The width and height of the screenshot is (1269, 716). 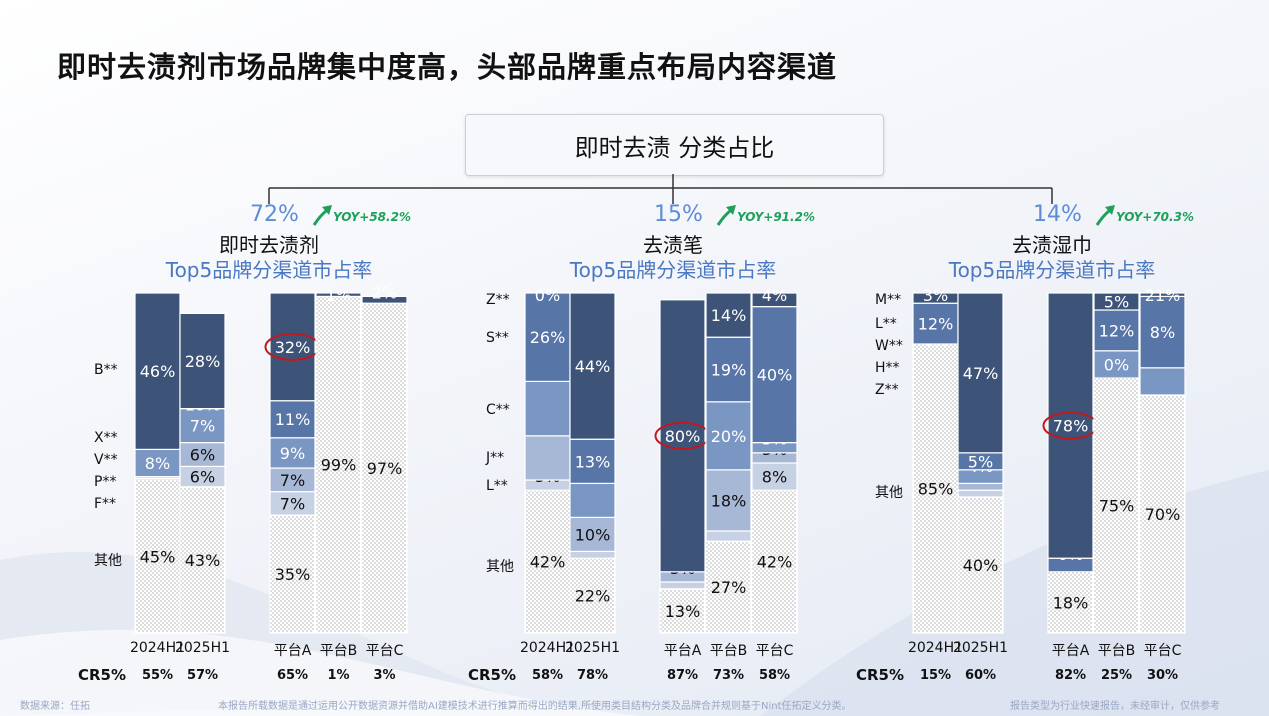 I want to click on brand-label-1-3: J**, so click(x=495, y=458).